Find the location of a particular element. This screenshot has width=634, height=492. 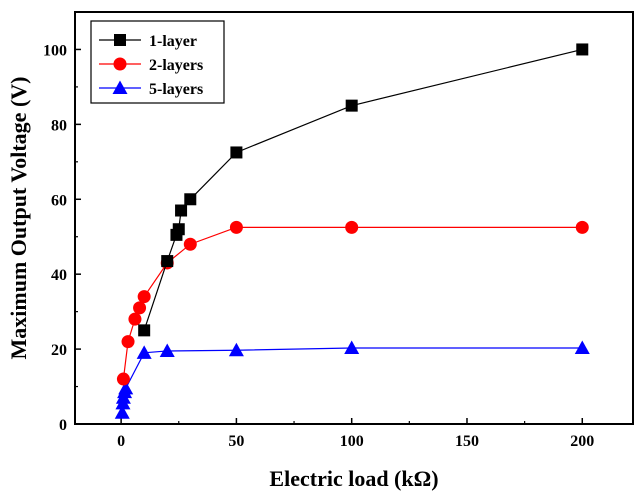

legend-label: 2-layers is located at coordinates (176, 65).